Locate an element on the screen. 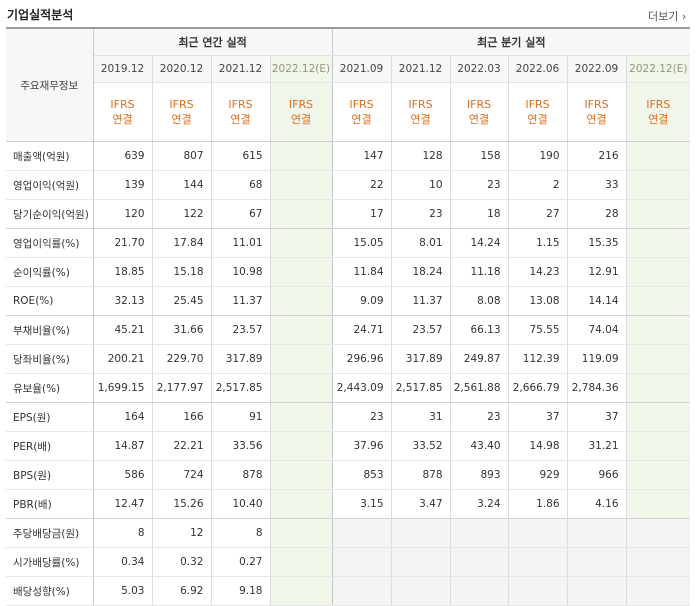  value-cell: 8 is located at coordinates (123, 533).